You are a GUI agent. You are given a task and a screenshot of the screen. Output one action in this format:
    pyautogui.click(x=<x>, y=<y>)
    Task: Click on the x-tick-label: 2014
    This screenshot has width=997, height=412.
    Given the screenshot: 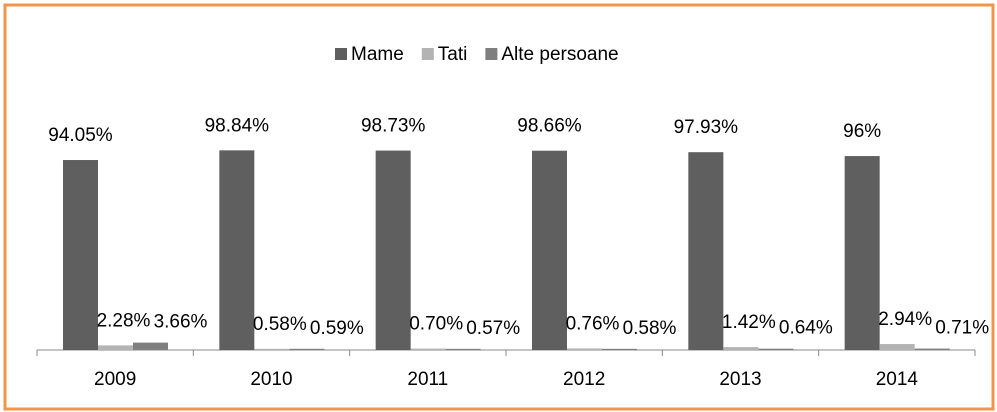 What is the action you would take?
    pyautogui.click(x=897, y=379)
    